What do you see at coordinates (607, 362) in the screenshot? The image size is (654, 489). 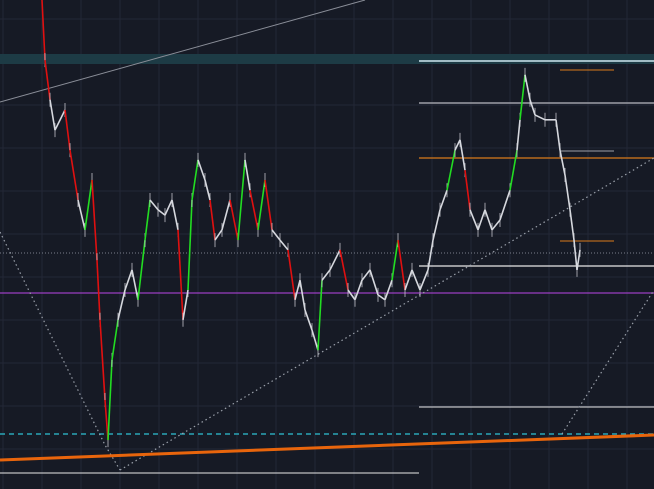 I see `projection-dotted-right` at bounding box center [607, 362].